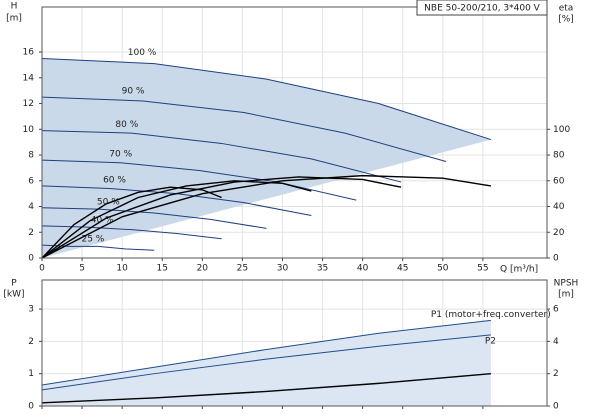  What do you see at coordinates (242, 269) in the screenshot?
I see `x-tick-label: 25` at bounding box center [242, 269].